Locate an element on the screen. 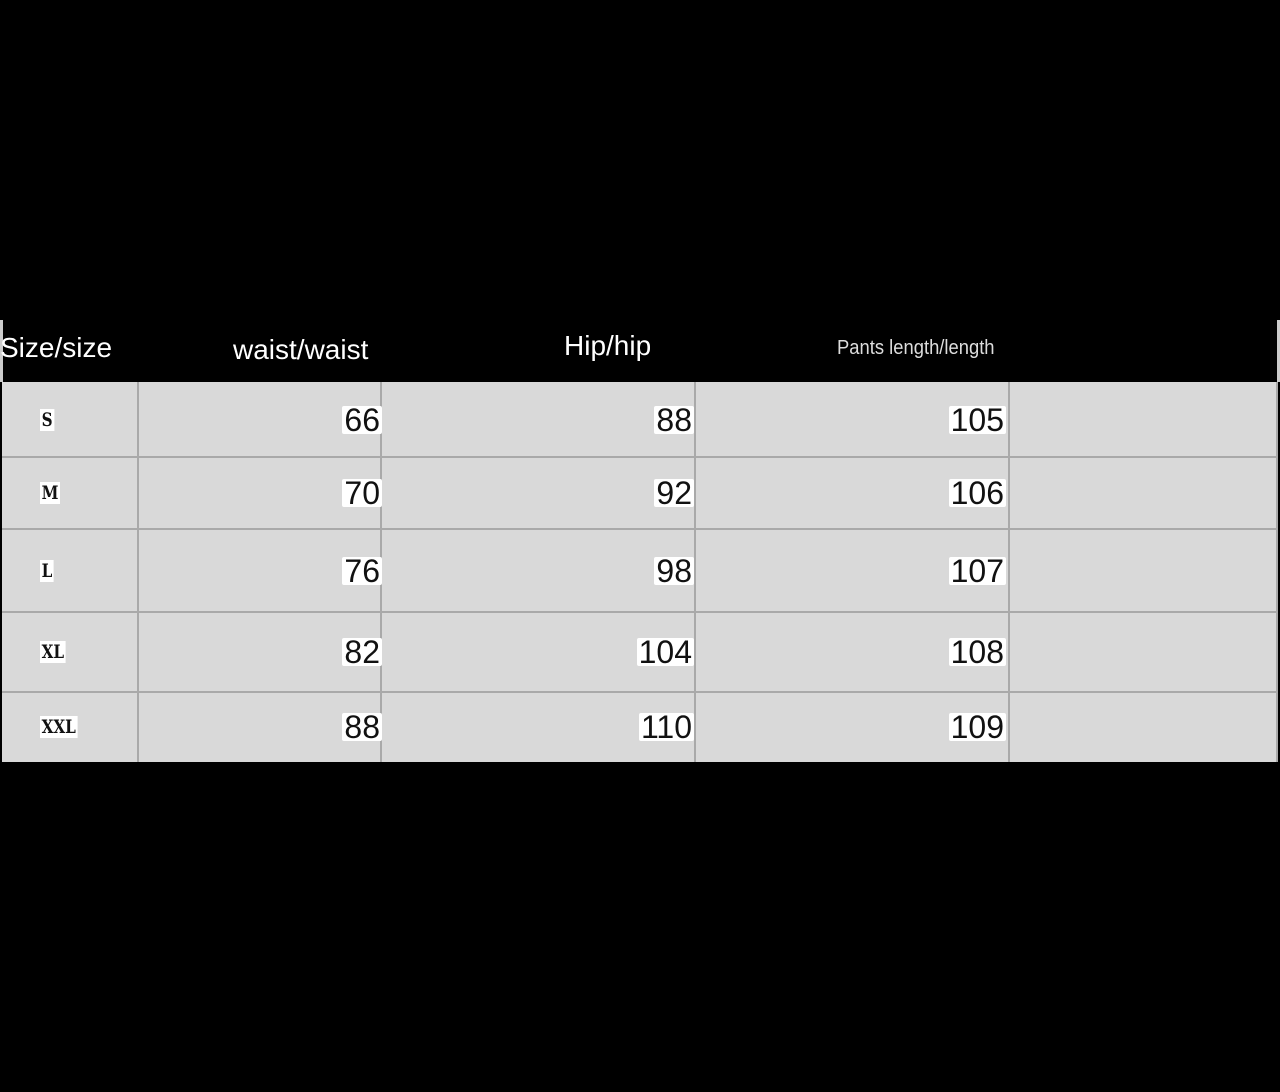 The height and width of the screenshot is (1092, 1280). table-row: S 66 88 105 is located at coordinates (640, 419).